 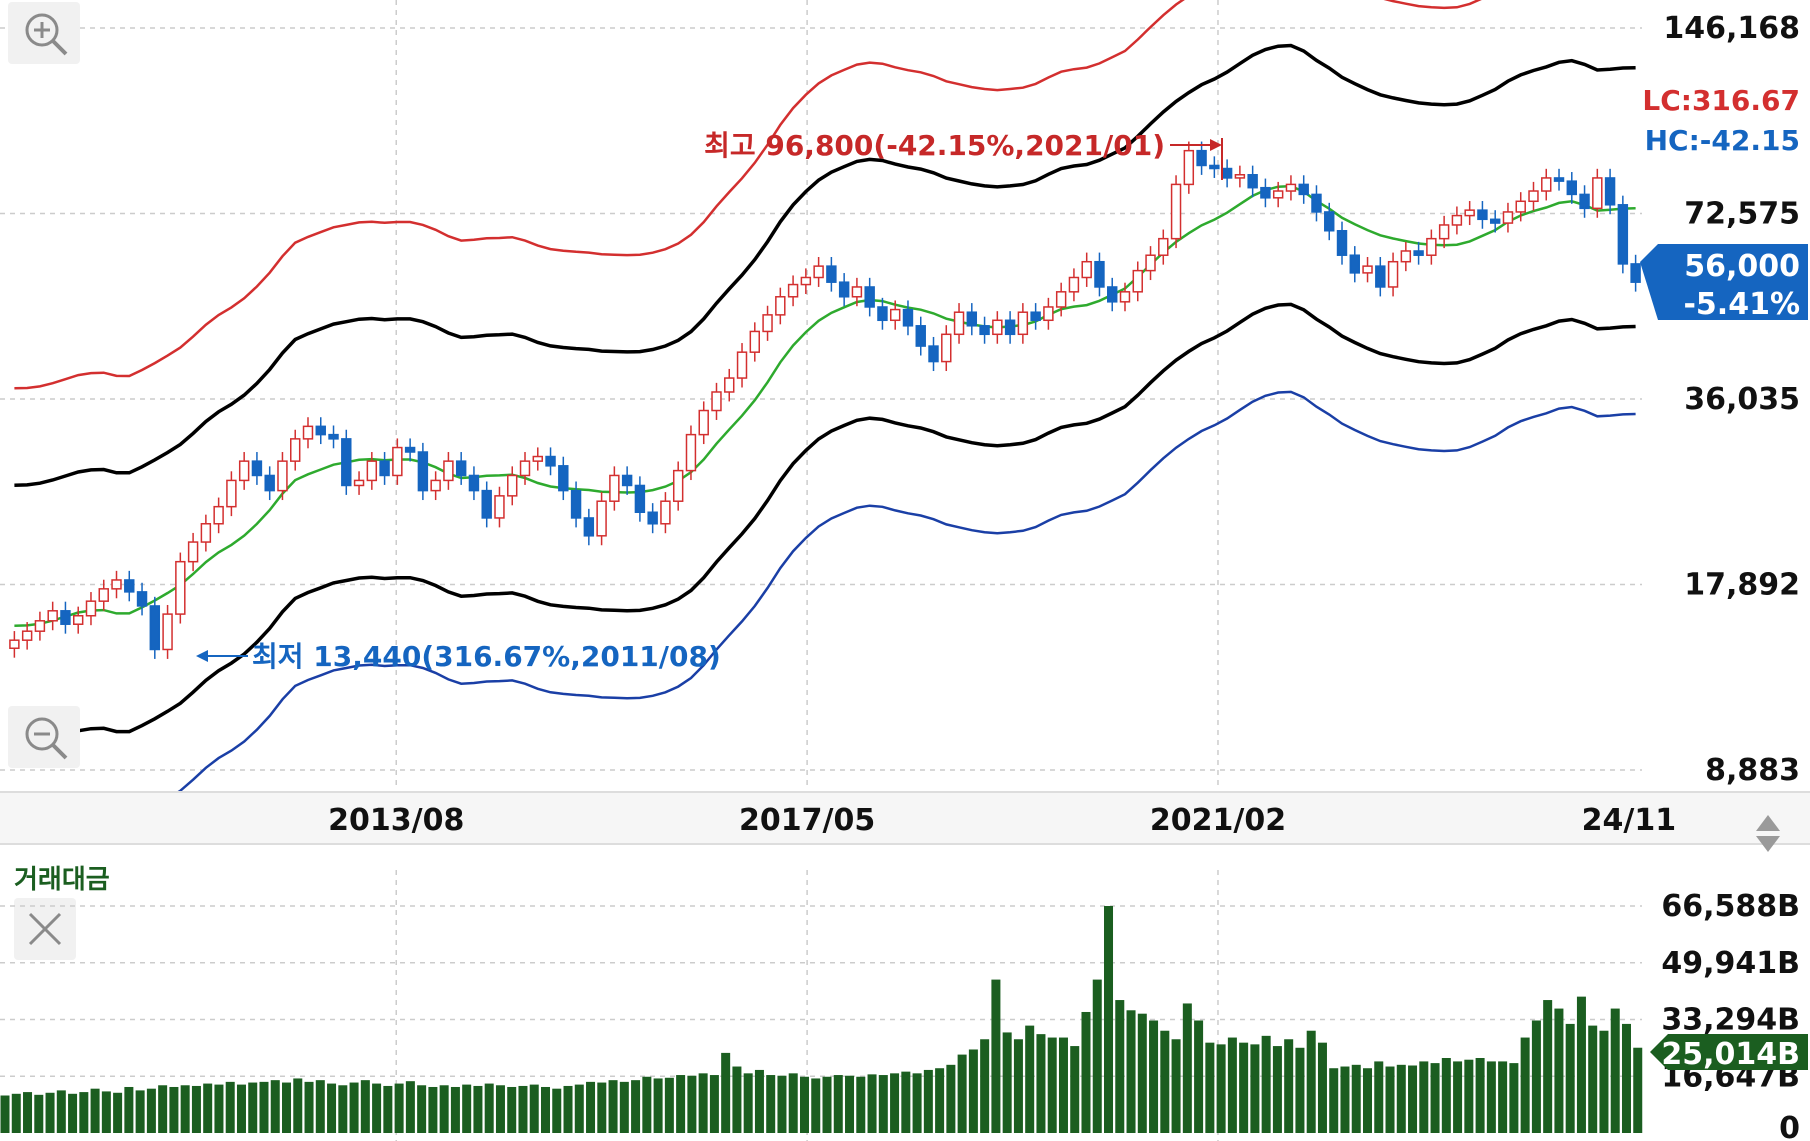 I want to click on time-axis-strip, so click(x=905, y=818).